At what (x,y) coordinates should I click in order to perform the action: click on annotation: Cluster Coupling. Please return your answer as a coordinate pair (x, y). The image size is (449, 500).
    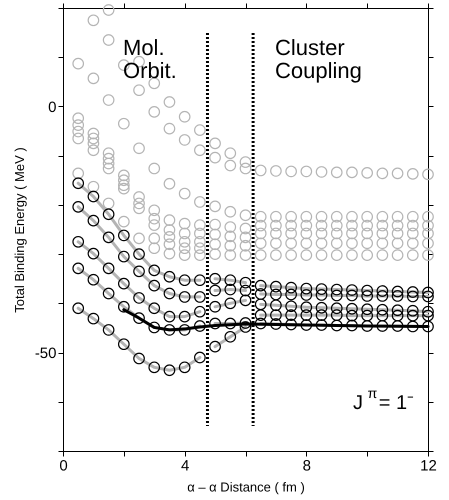
    Looking at the image, I should click on (318, 59).